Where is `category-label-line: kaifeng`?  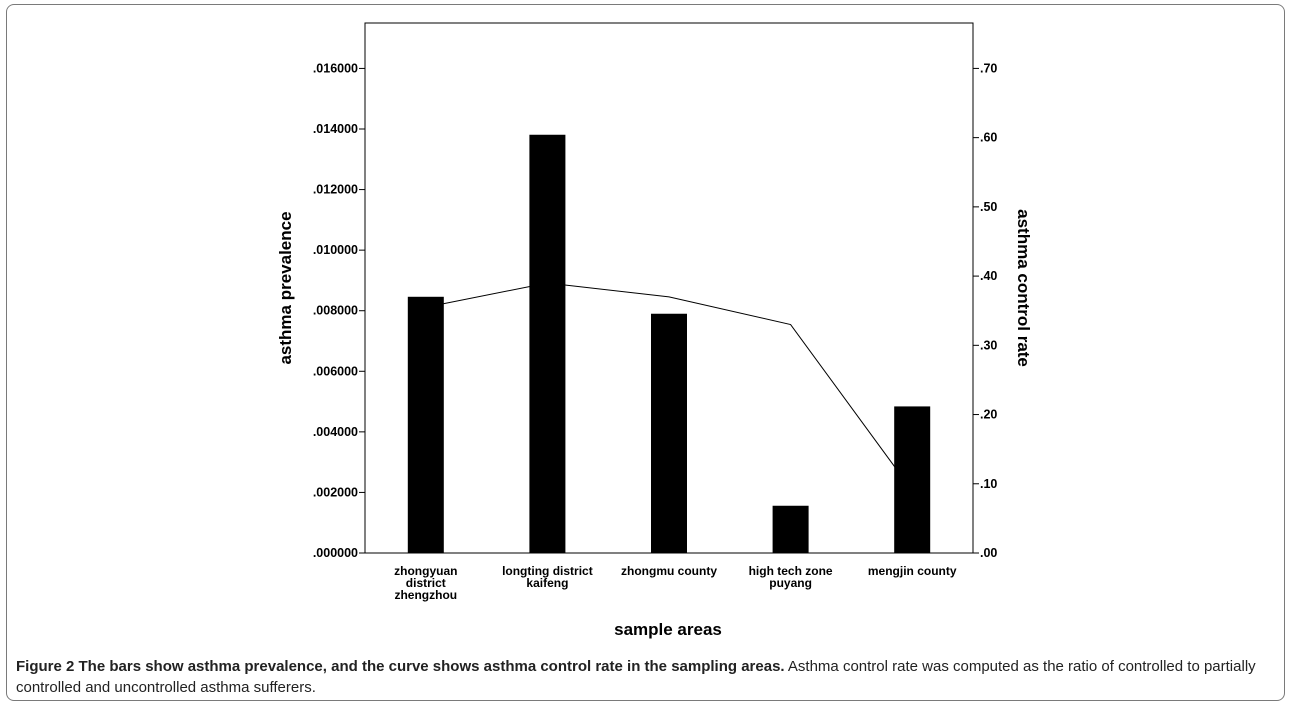
category-label-line: kaifeng is located at coordinates (547, 583).